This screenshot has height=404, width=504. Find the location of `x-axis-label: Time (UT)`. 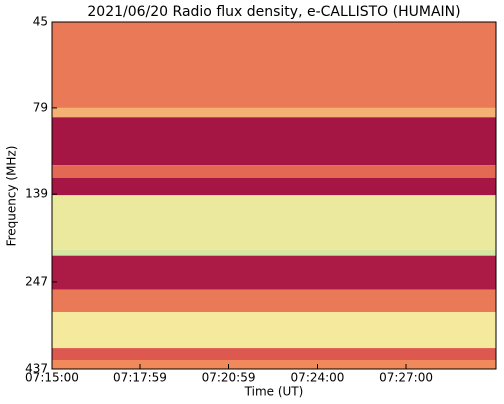

x-axis-label: Time (UT) is located at coordinates (274, 392).